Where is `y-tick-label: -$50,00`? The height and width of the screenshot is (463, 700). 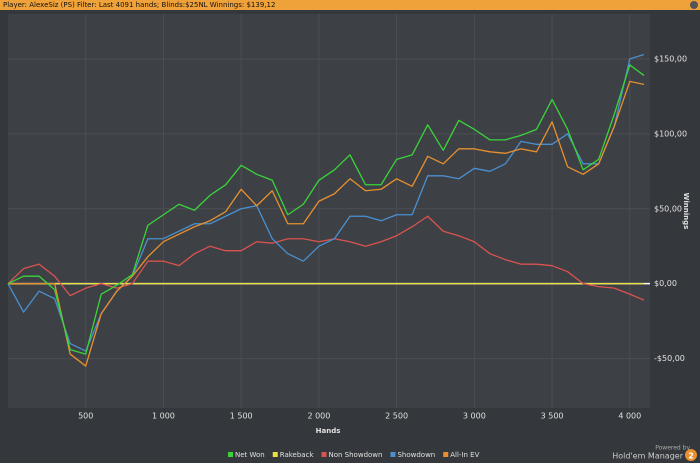 y-tick-label: -$50,00 is located at coordinates (669, 358).